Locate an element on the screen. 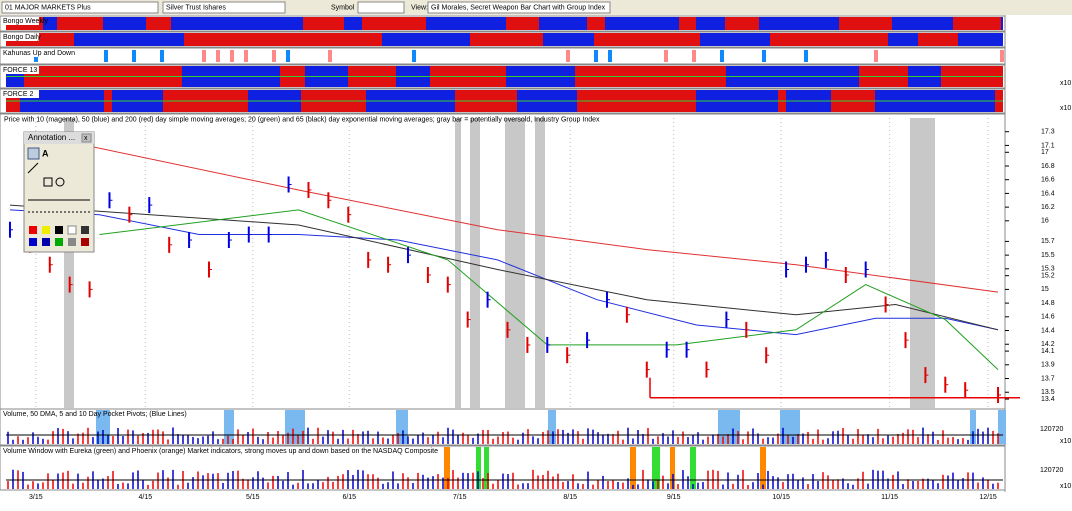 Image resolution: width=1072 pixels, height=511 pixels. watchlist-dropdown is located at coordinates (80, 7).